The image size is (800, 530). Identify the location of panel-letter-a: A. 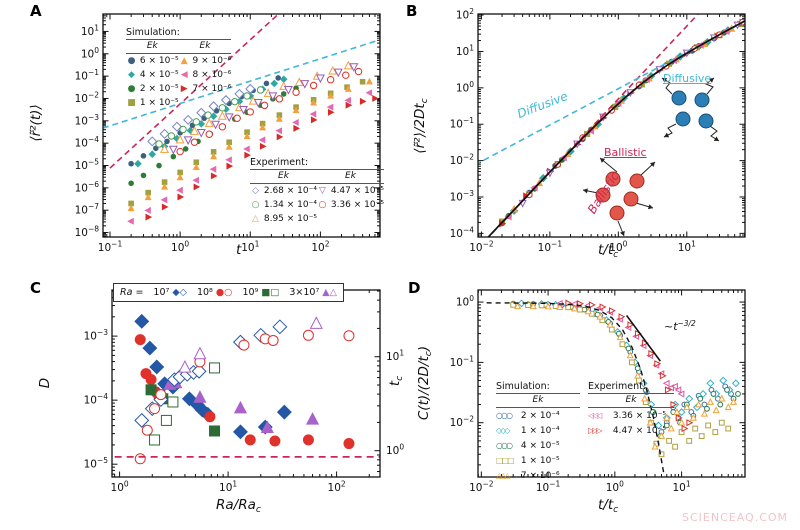
(36, 11).